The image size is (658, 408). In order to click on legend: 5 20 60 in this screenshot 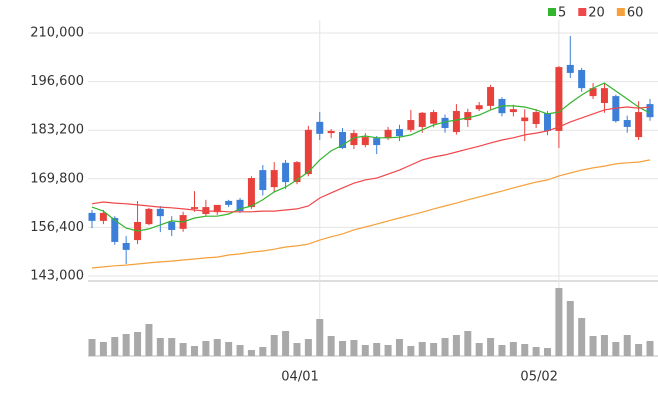, I will do `click(595, 13)`.